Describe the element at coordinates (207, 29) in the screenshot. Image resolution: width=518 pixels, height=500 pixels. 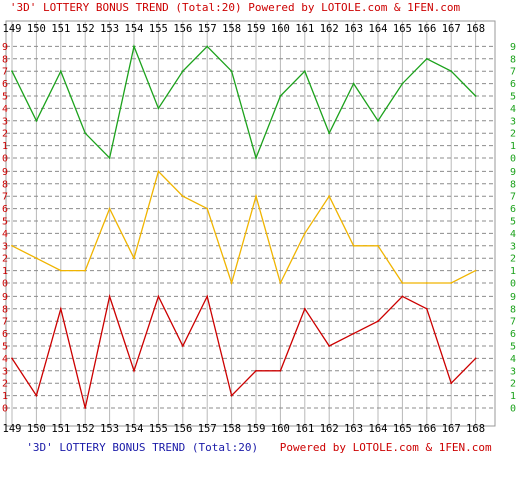
I see `x-tick-label-top: 157` at that location.